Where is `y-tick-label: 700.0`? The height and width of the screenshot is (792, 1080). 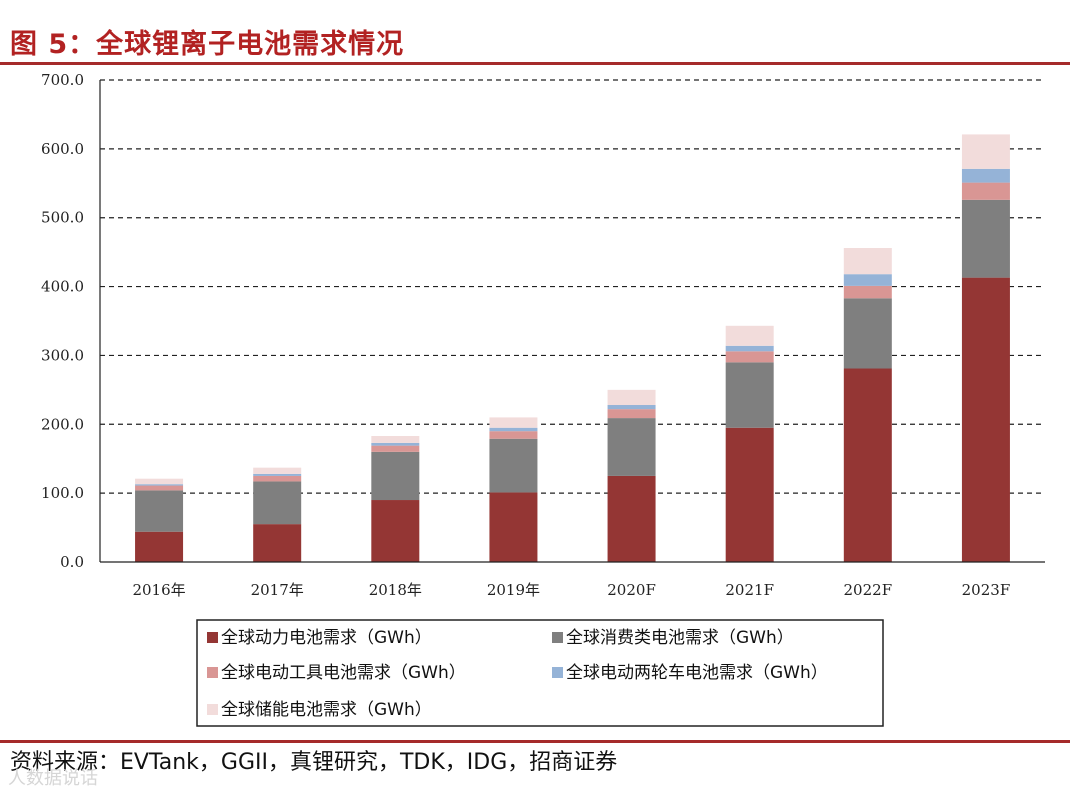 y-tick-label: 700.0 is located at coordinates (62, 80).